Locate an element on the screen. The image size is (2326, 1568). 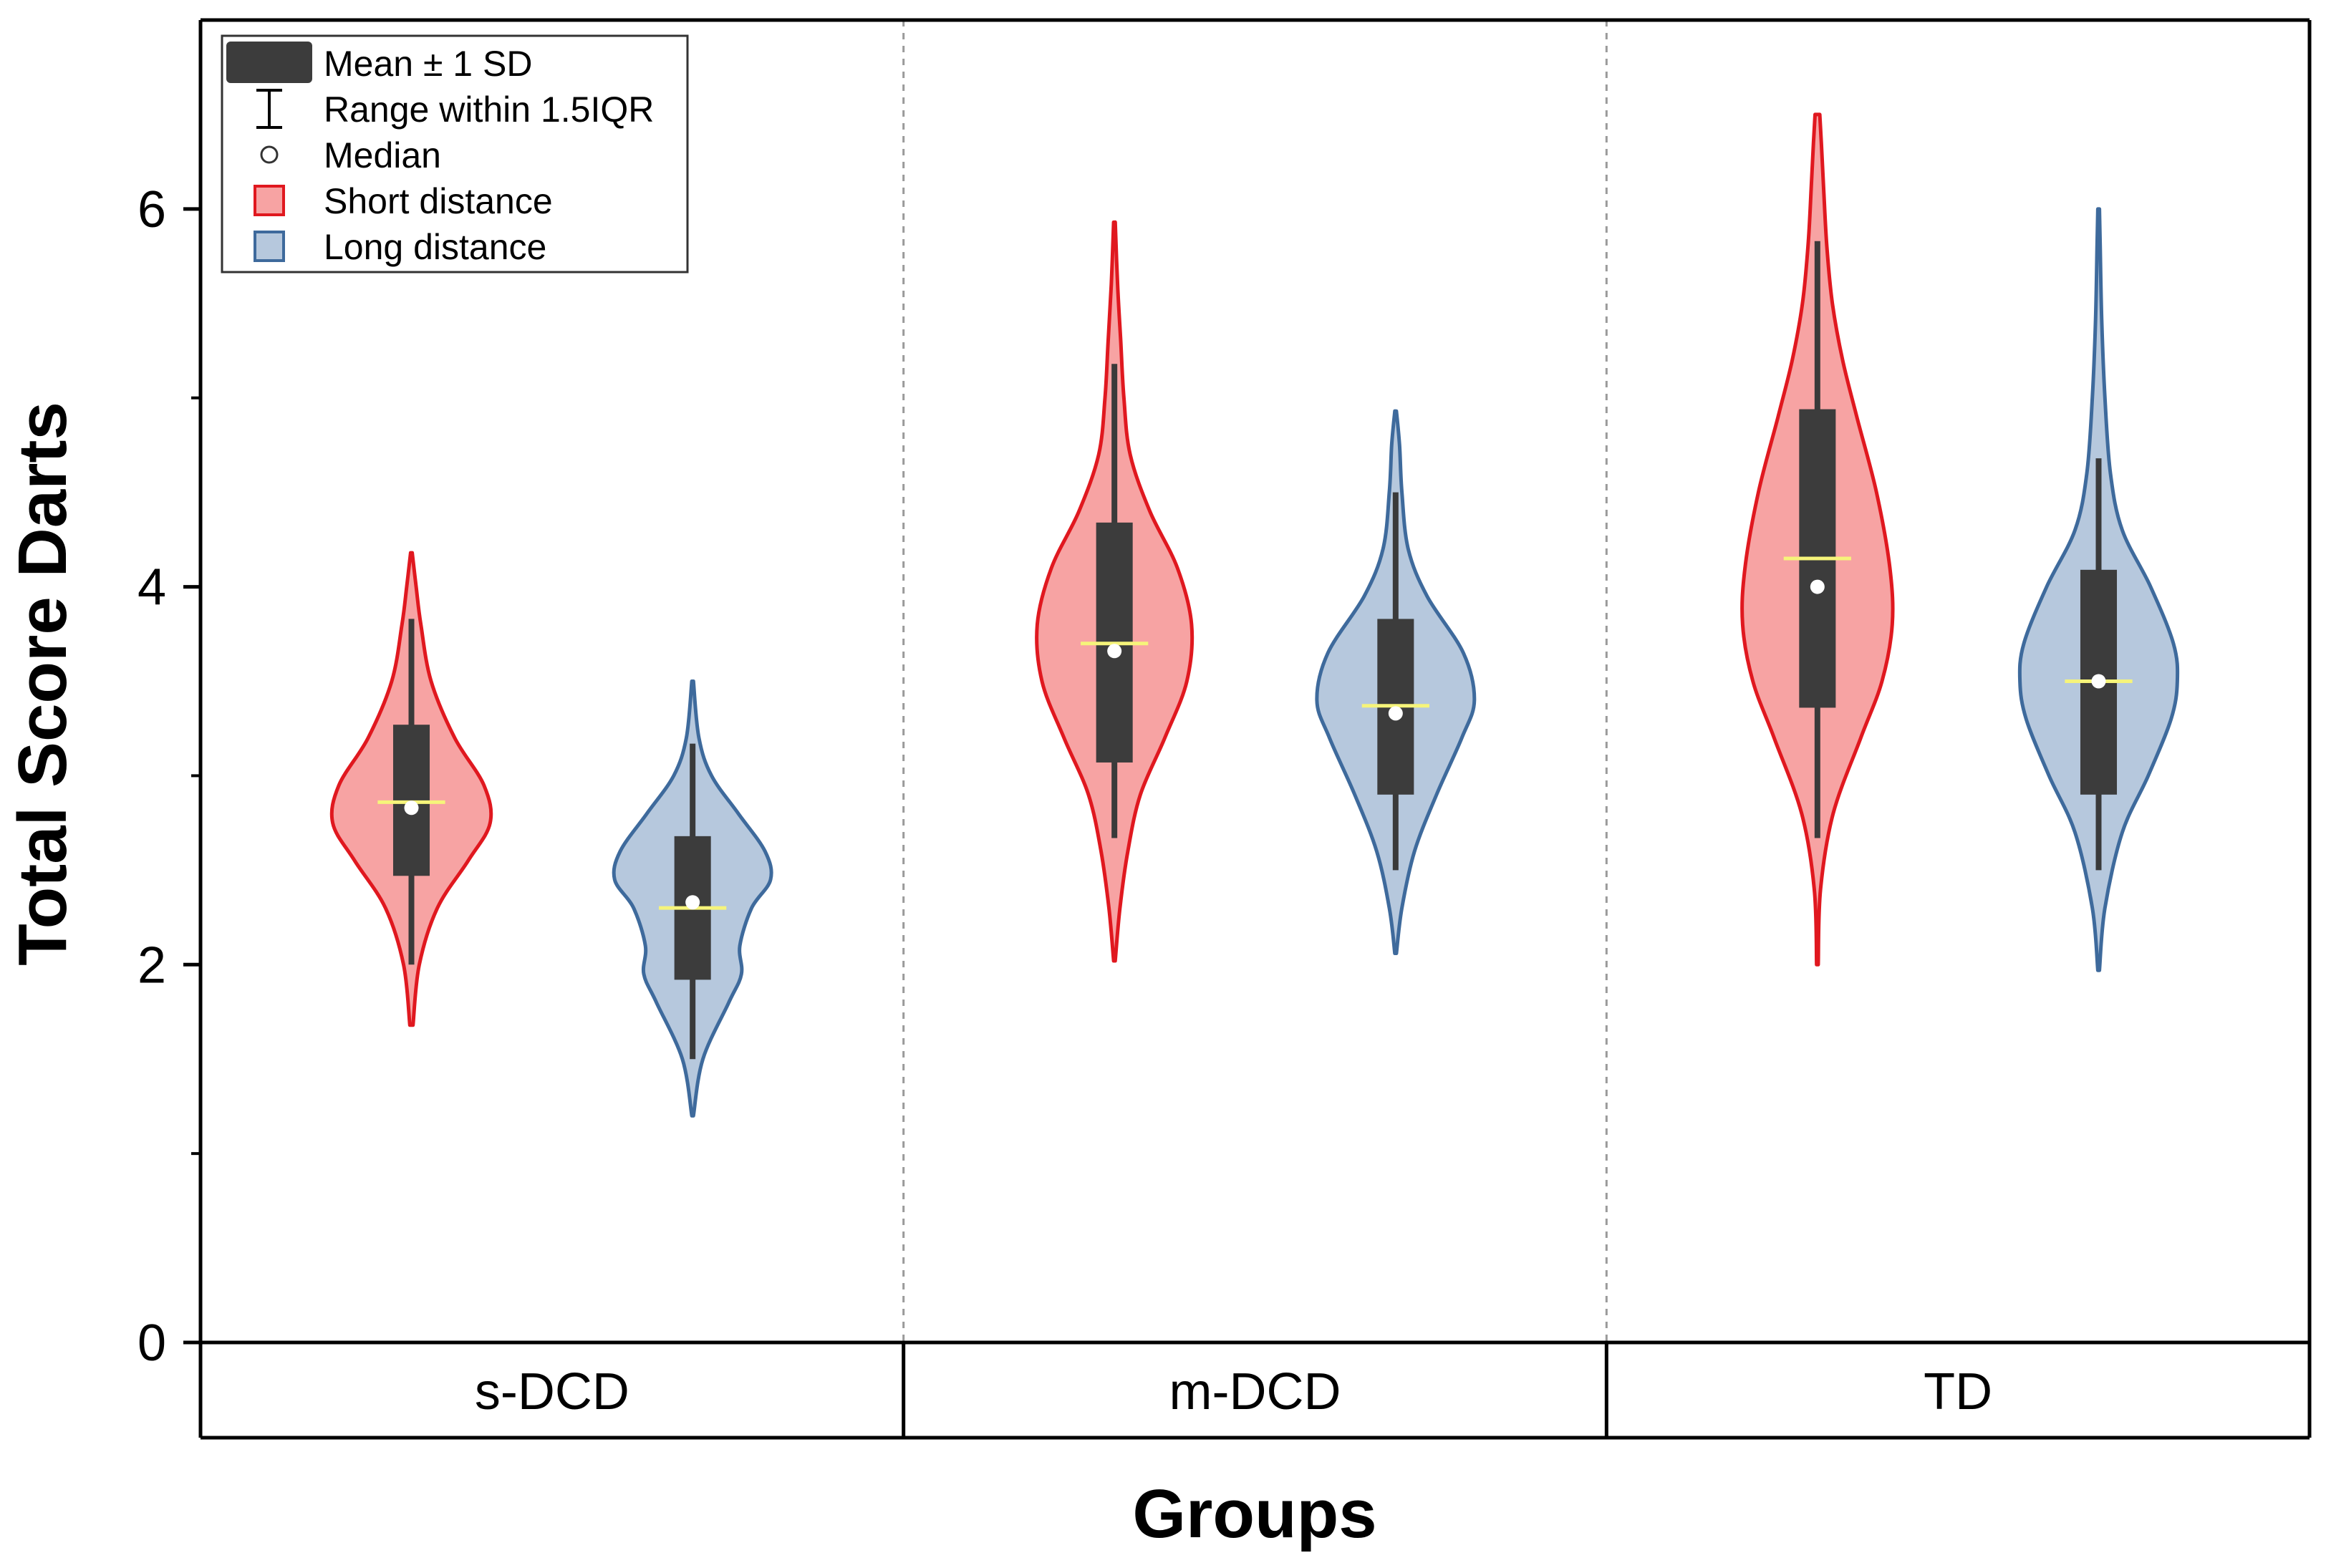
violin-short-distance-td is located at coordinates (1818, 539).